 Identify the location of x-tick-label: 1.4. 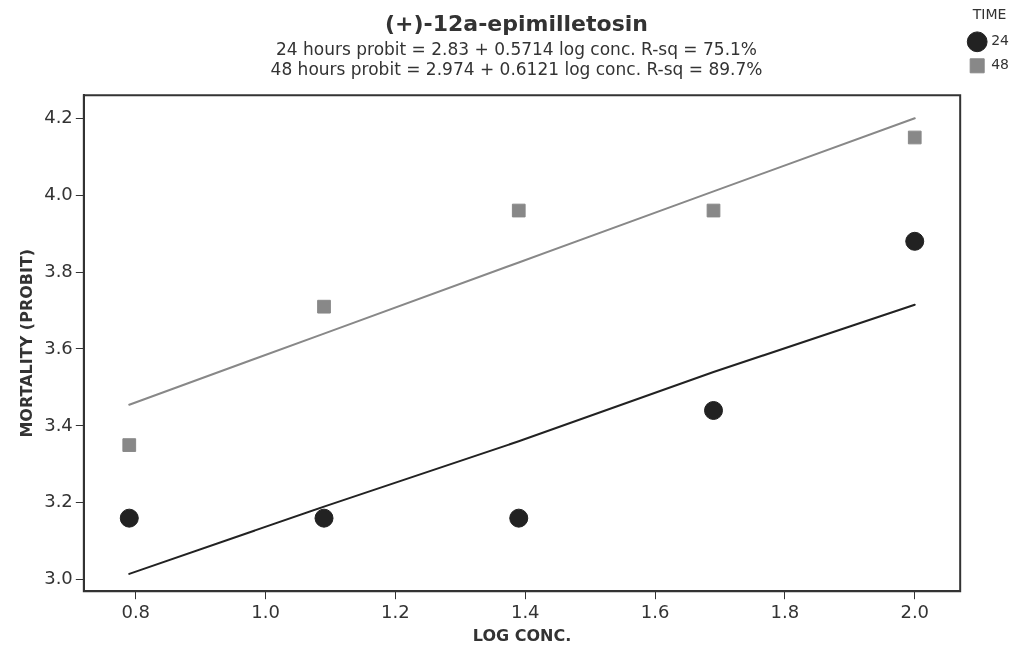
(525, 611).